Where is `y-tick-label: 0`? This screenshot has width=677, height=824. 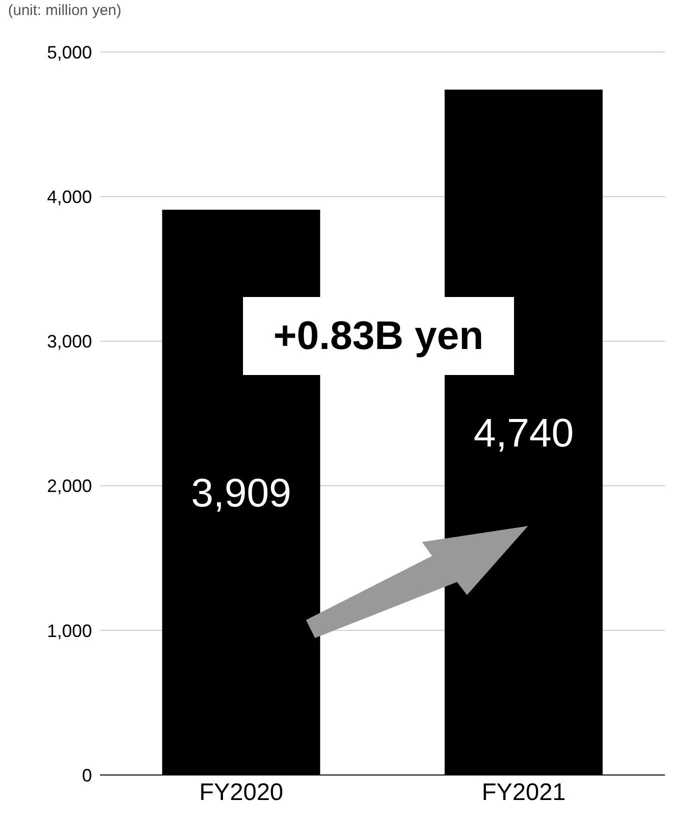
y-tick-label: 0 is located at coordinates (87, 775).